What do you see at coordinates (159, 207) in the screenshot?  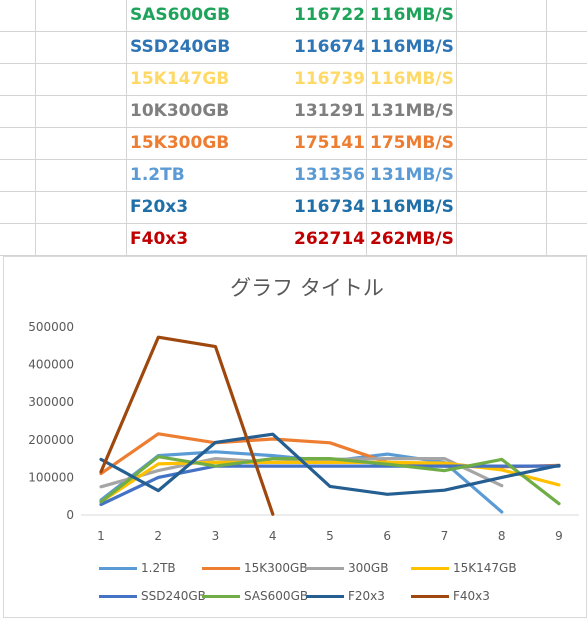 I see `disk-name-cell: F20x3` at bounding box center [159, 207].